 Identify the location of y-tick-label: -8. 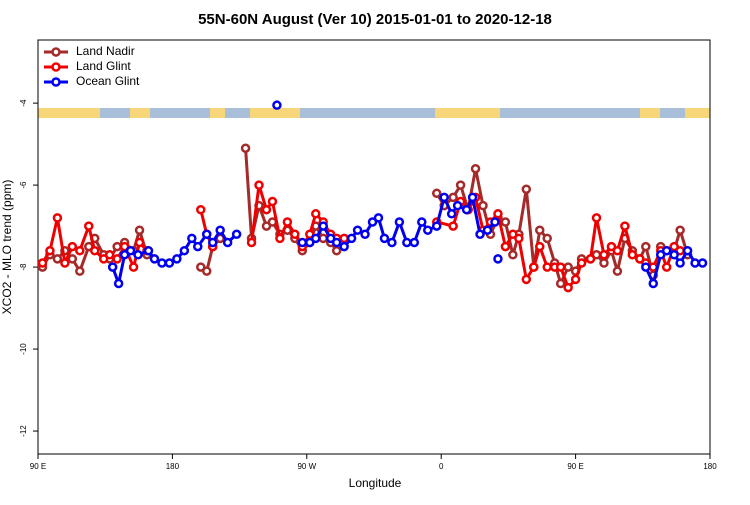
(23, 267).